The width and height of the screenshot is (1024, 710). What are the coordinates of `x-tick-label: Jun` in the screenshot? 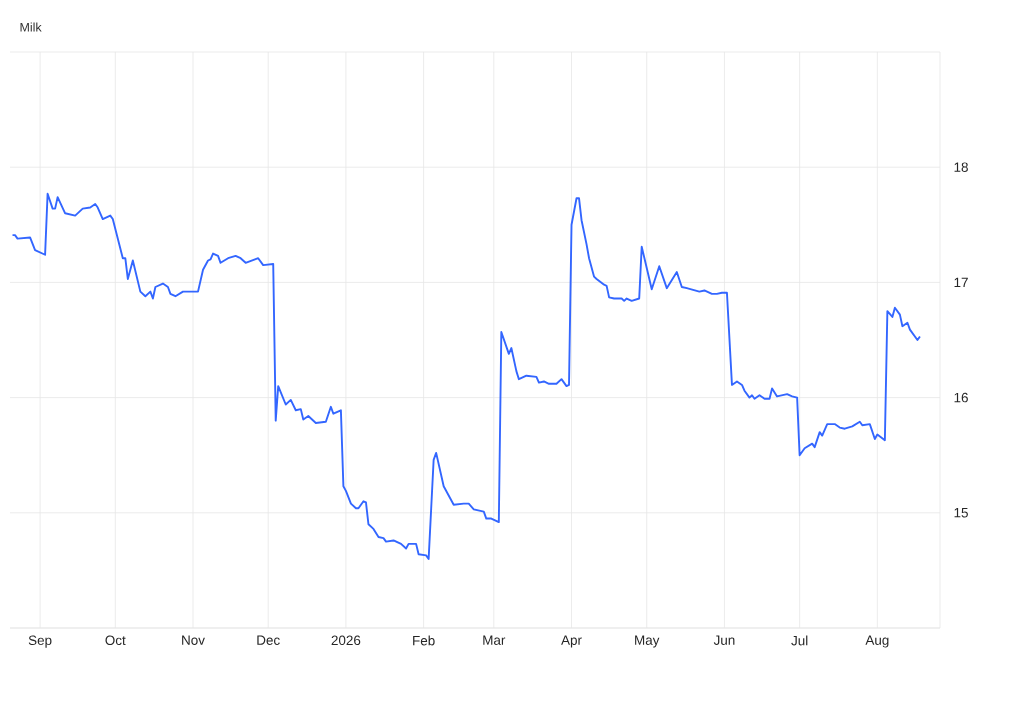 It's located at (724, 640).